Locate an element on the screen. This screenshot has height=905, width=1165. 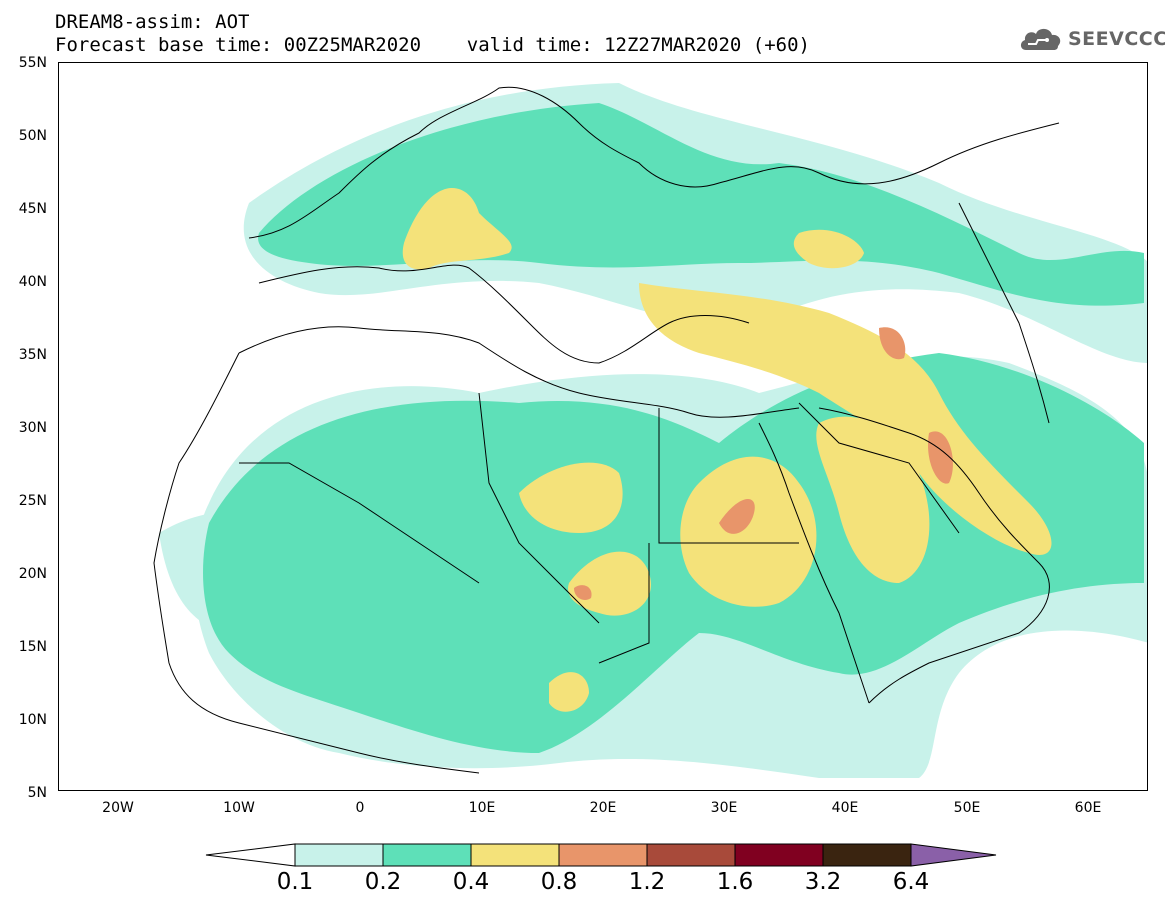
coastline-med-north is located at coordinates (504, 314).